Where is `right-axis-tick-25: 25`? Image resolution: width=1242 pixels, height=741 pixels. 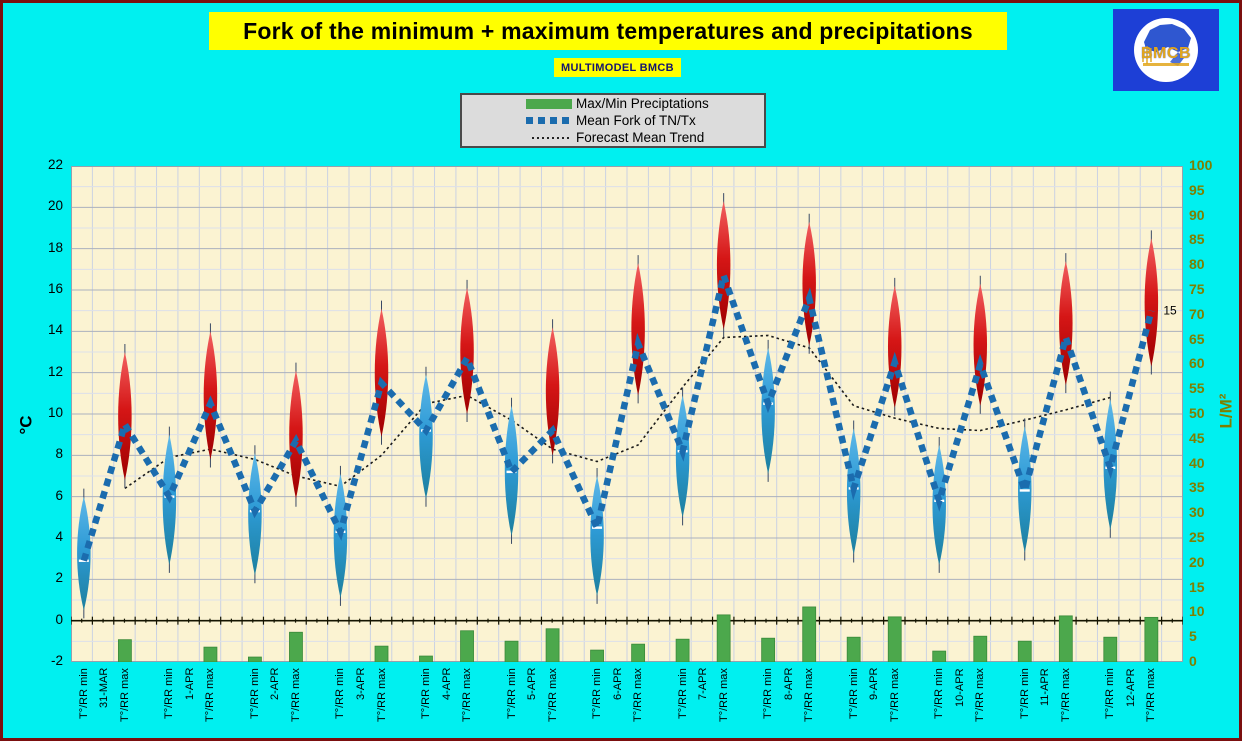 right-axis-tick-25: 25 is located at coordinates (1197, 537).